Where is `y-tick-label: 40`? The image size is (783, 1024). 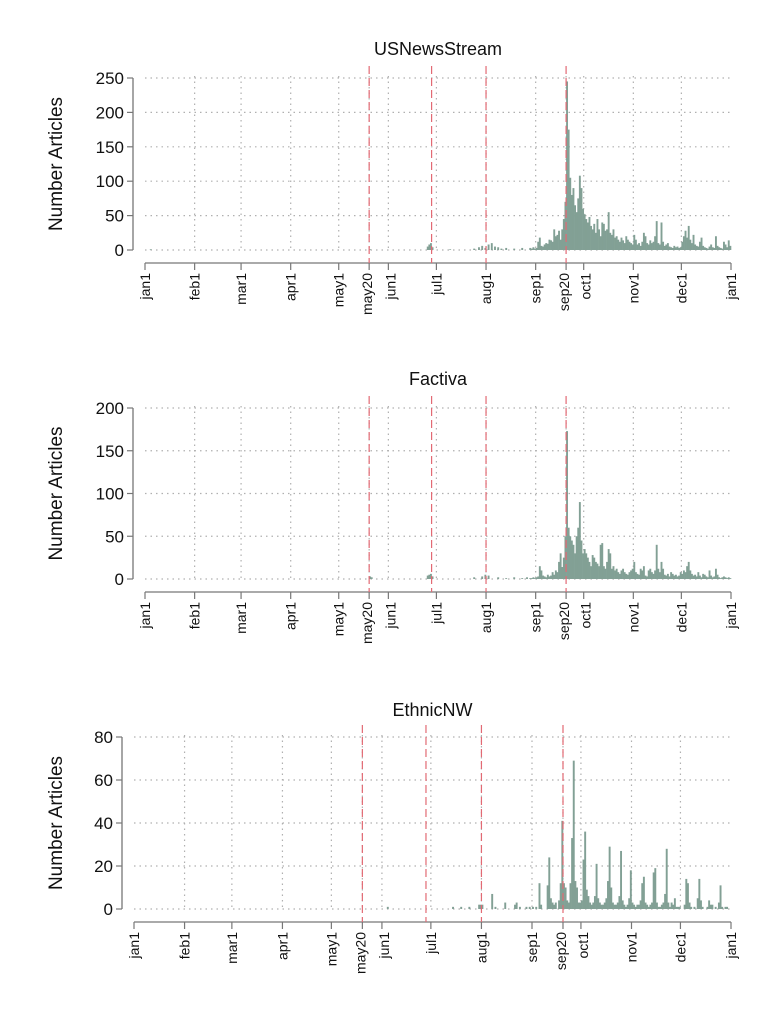
y-tick-label: 40 is located at coordinates (103, 823).